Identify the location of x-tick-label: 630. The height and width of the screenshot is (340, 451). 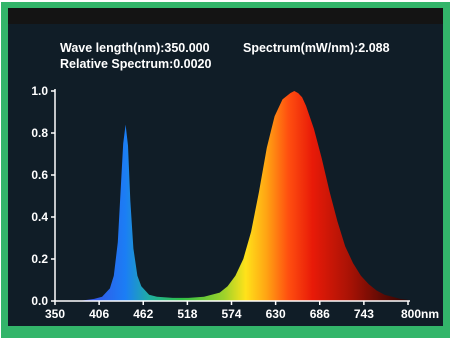
(276, 314).